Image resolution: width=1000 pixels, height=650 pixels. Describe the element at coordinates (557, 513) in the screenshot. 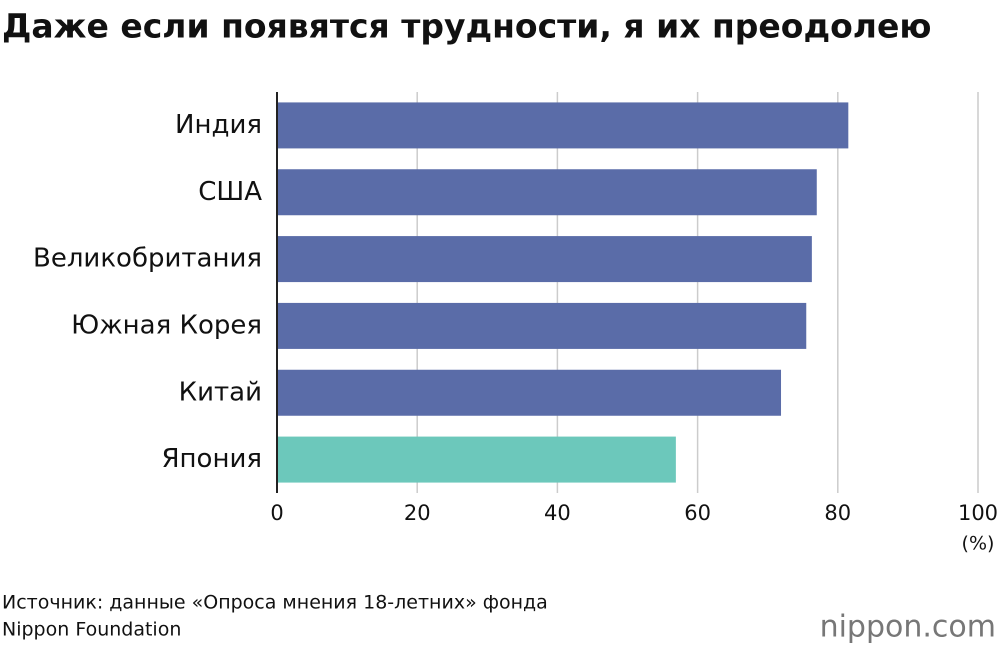

I see `x-tick-label: 40` at that location.